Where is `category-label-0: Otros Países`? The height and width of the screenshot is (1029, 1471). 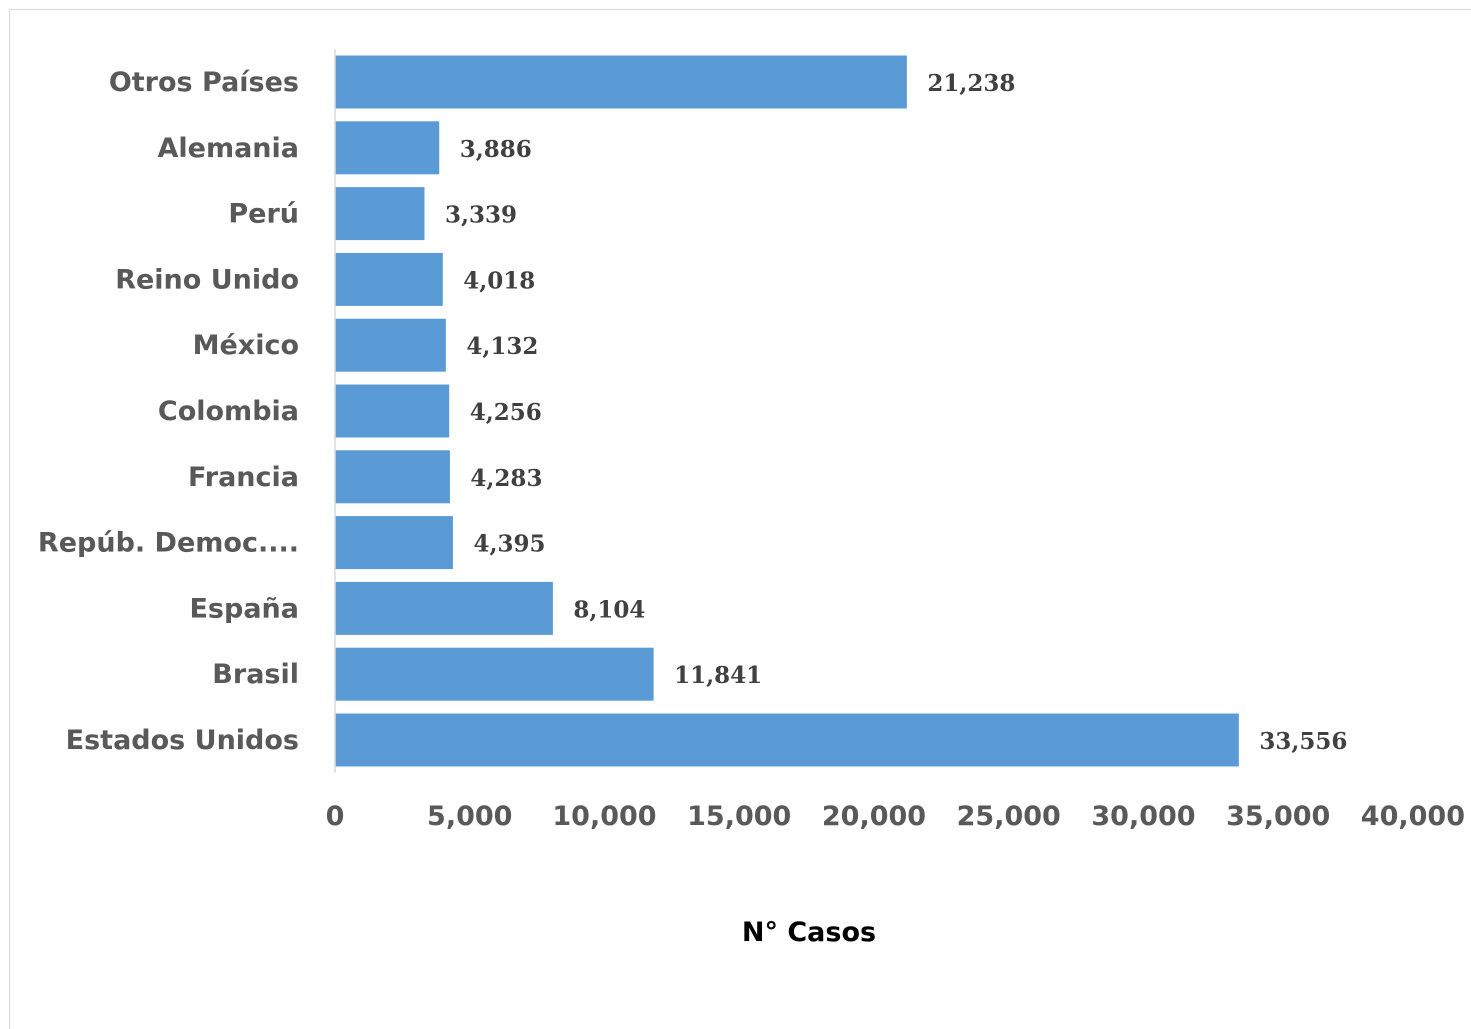 category-label-0: Otros Países is located at coordinates (204, 82).